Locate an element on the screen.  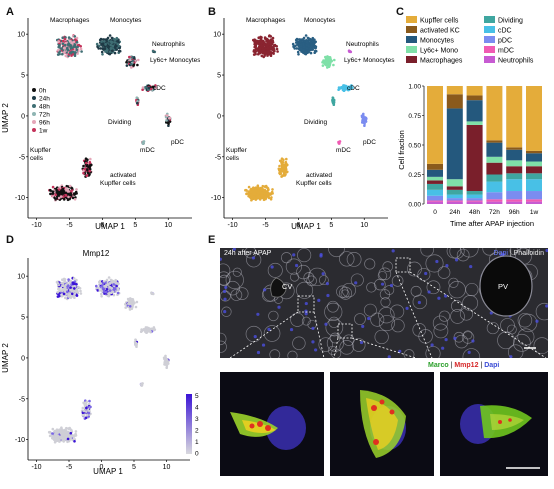
cluster-label-kupffer: Kupffer cells is located at coordinates (41, 154).